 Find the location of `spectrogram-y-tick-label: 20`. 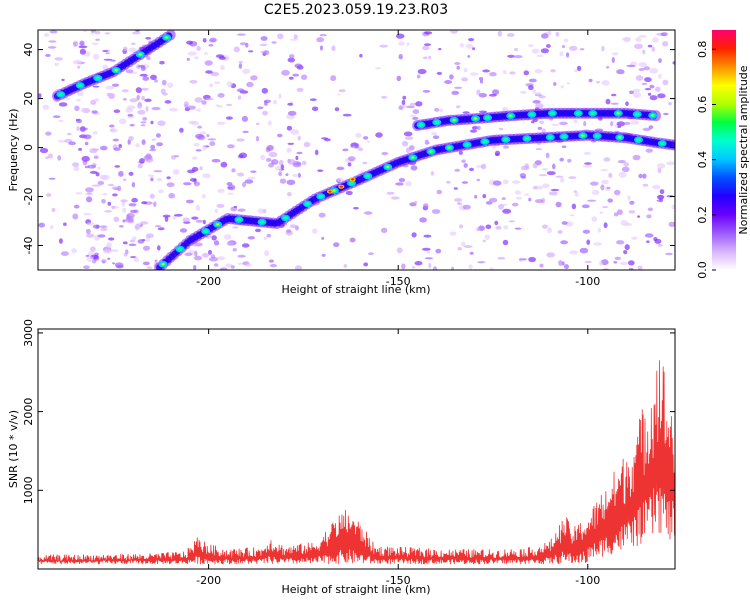

spectrogram-y-tick-label: 20 is located at coordinates (28, 99).